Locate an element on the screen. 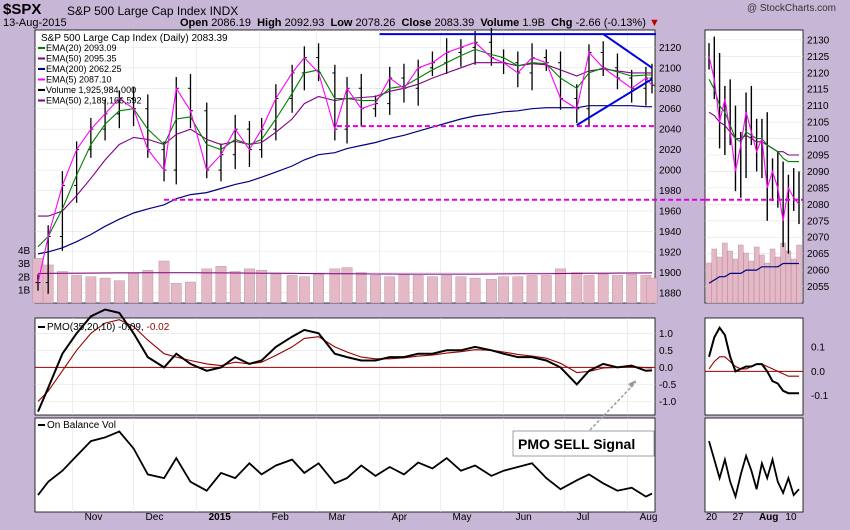  x-tick-label: Apr is located at coordinates (400, 517).